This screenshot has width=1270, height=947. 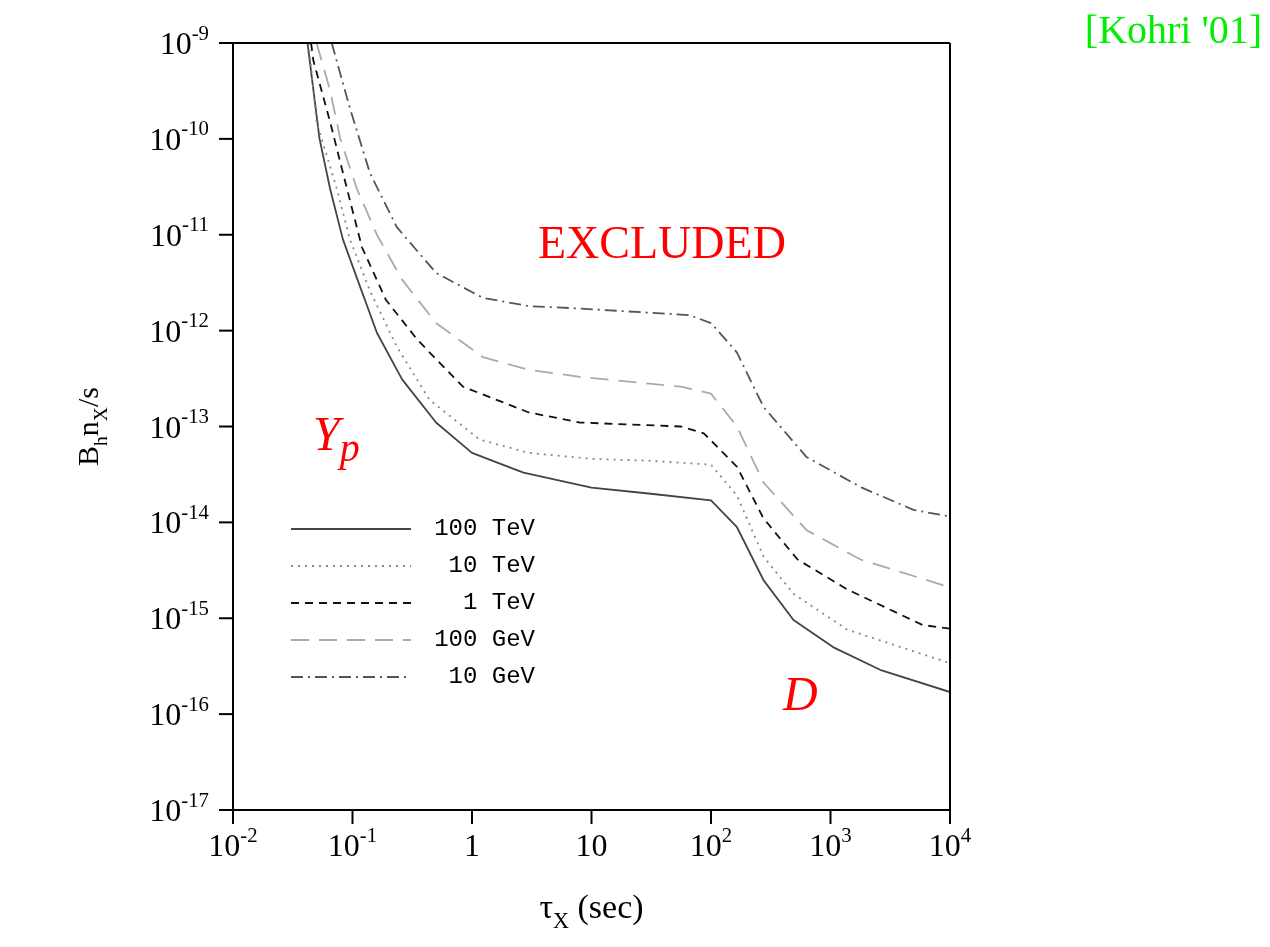 I want to click on x-axis-title: τ$_{X}$ (sec), so click(x=591, y=911).